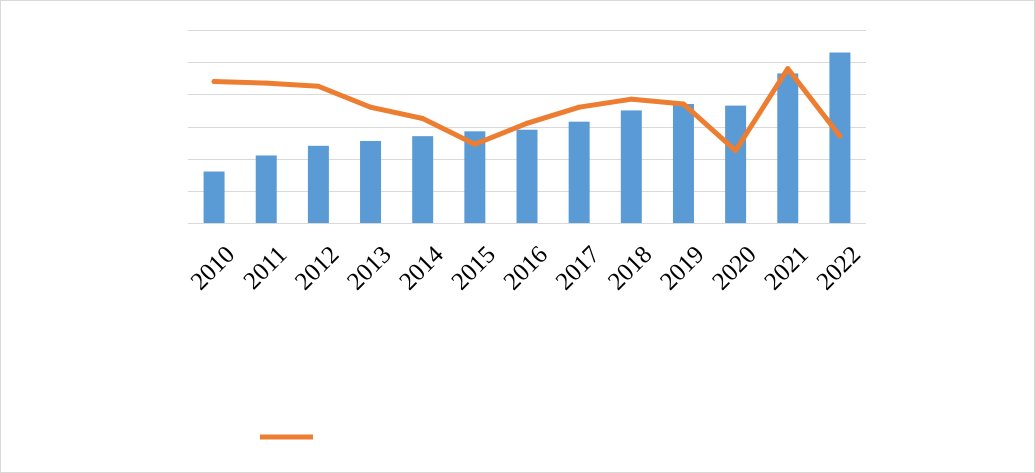 The width and height of the screenshot is (1035, 473). I want to click on x-tick-label-2010: 2010, so click(213, 268).